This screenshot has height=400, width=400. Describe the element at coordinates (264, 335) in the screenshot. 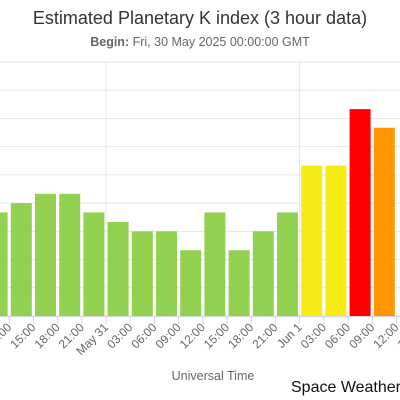

I see `x-tick-label: 21:00` at that location.